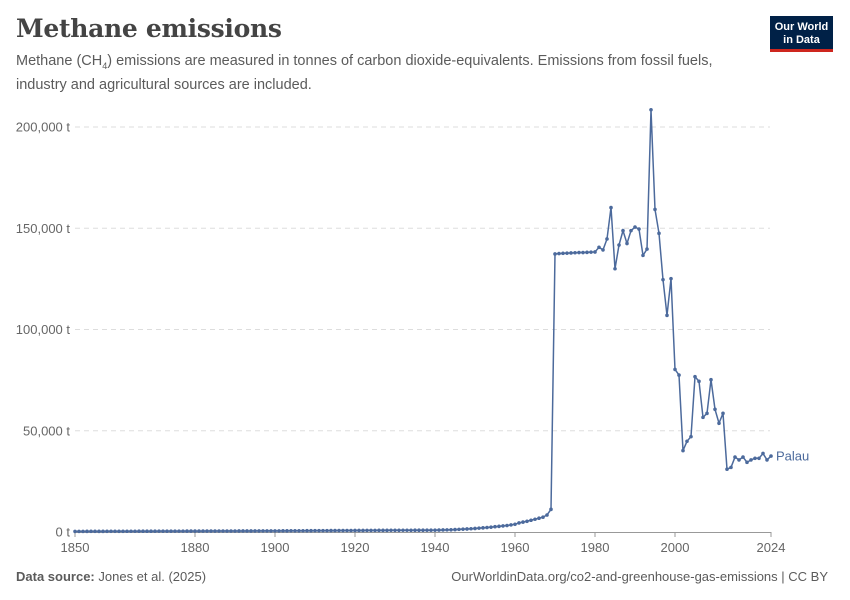 This screenshot has height=600, width=850. What do you see at coordinates (63, 532) in the screenshot?
I see `y-tick-label: 0 t` at bounding box center [63, 532].